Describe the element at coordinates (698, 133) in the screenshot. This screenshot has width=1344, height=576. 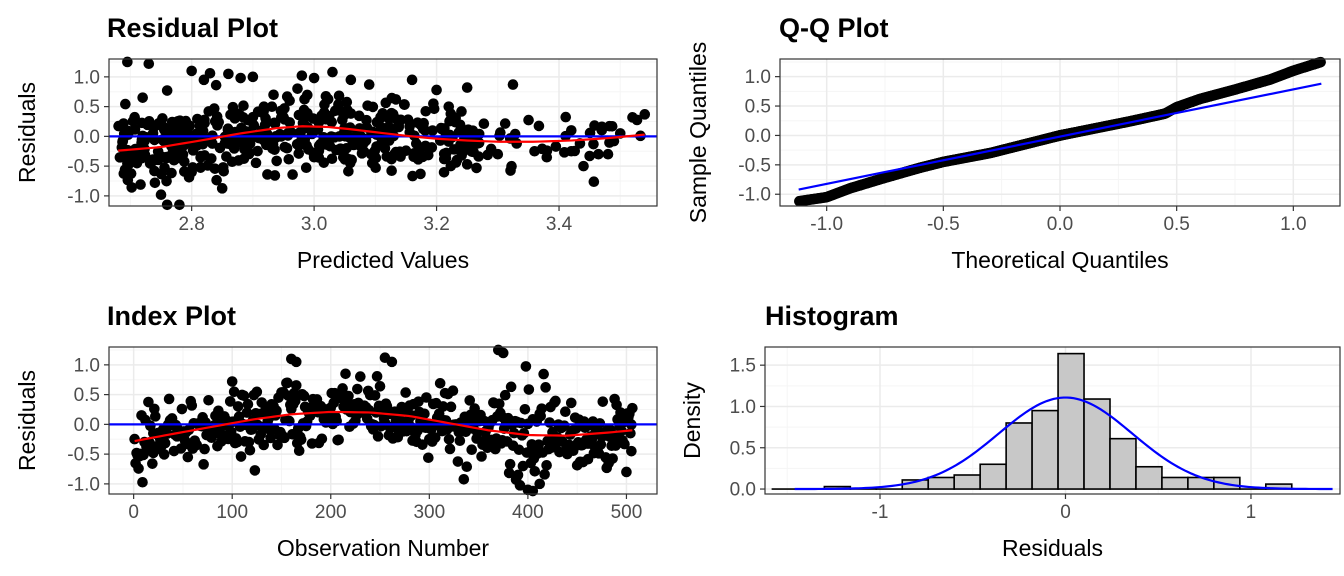
I see `y-axis-label: Sample Quantiles` at that location.